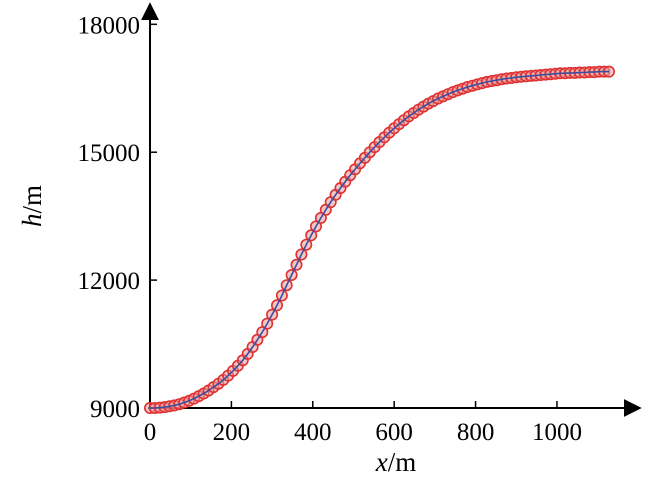 The height and width of the screenshot is (488, 656). What do you see at coordinates (557, 432) in the screenshot?
I see `x-tick-label: 1000` at bounding box center [557, 432].